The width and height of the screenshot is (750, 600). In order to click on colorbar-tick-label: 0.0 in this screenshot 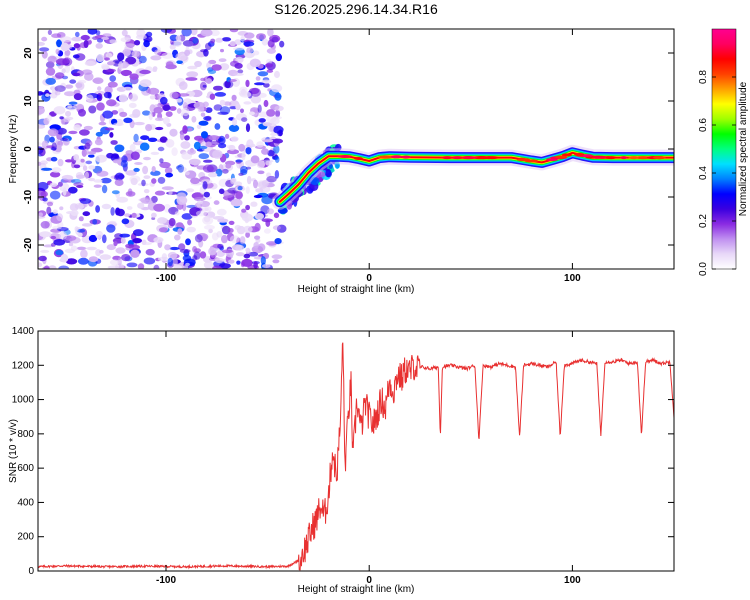, I will do `click(703, 269)`.